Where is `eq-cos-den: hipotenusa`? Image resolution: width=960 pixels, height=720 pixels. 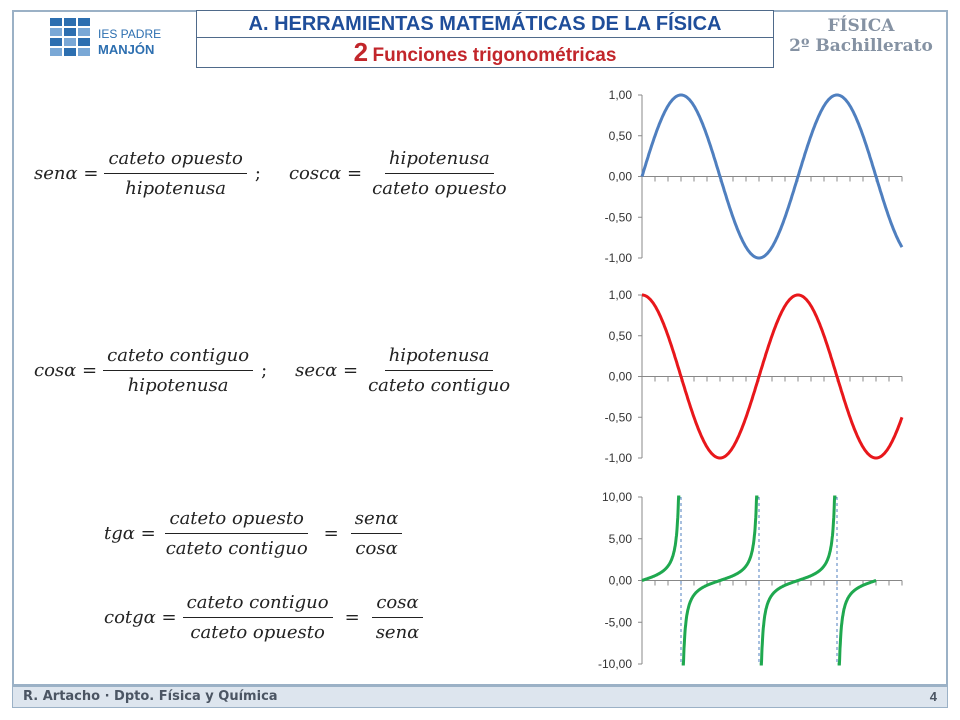
eq-cos-den: hipotenusa is located at coordinates (178, 385).